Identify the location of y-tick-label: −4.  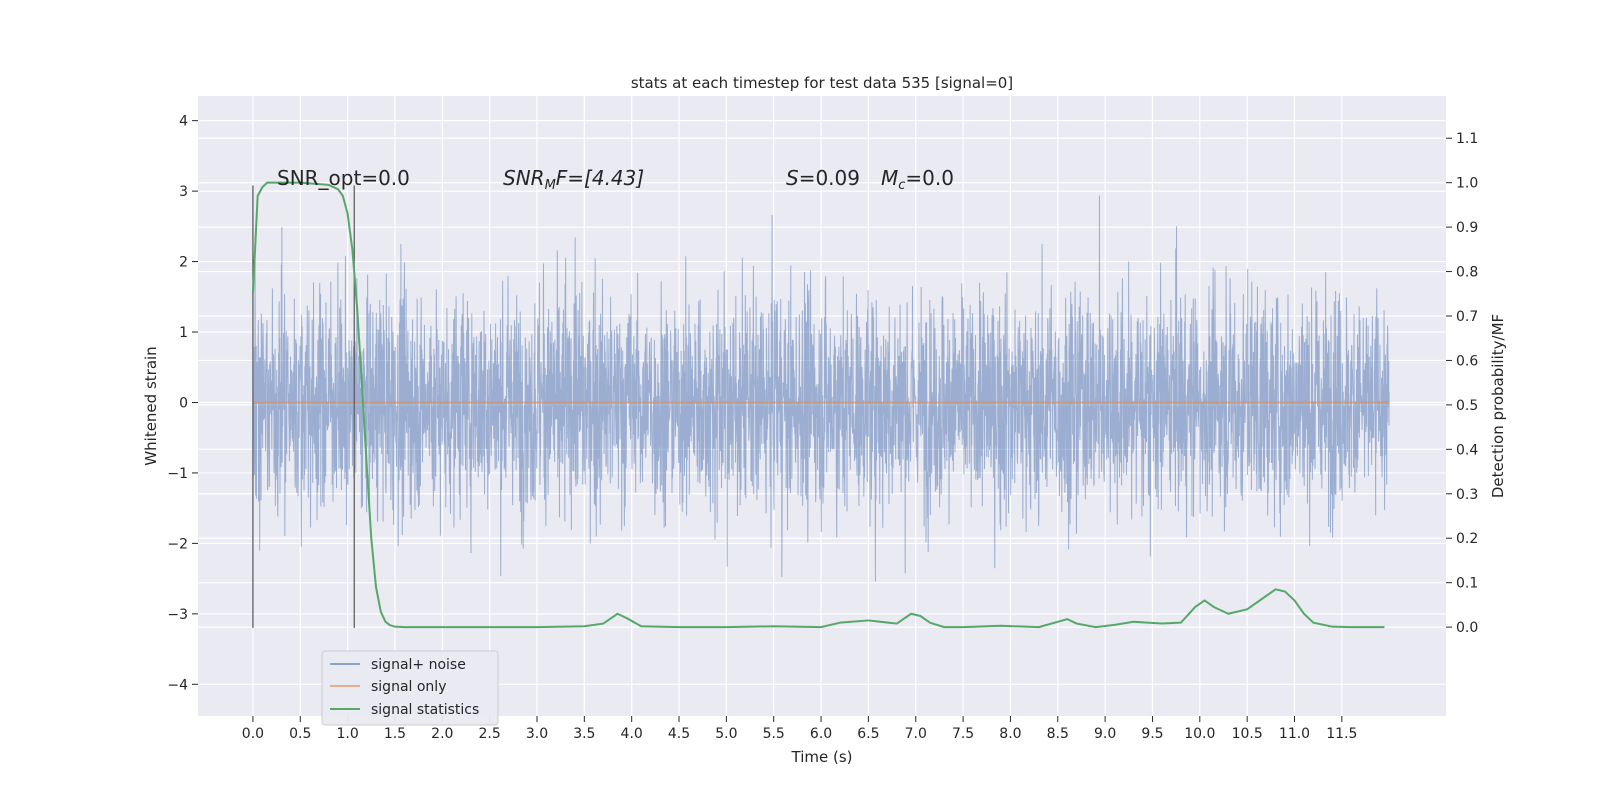
(177, 685).